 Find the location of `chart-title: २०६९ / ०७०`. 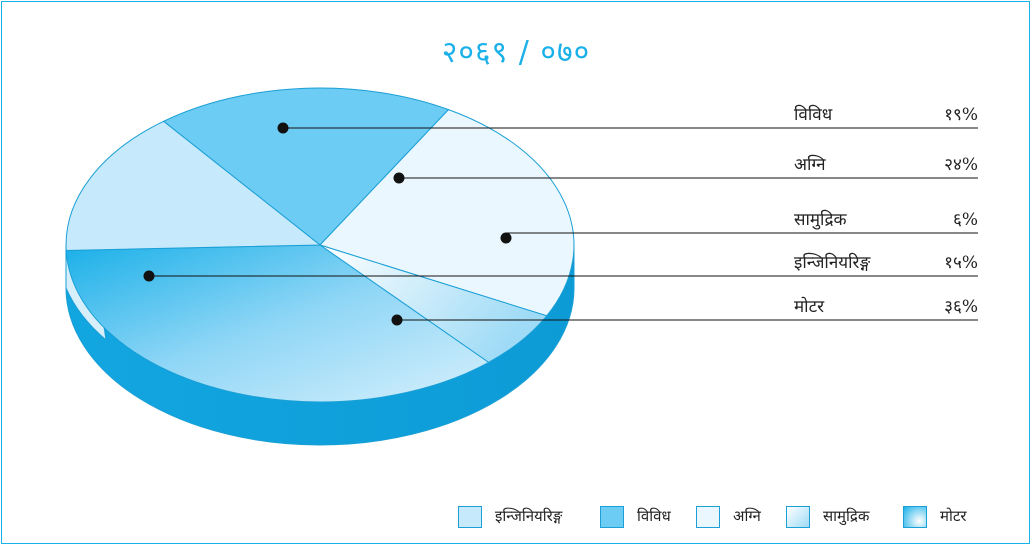

chart-title: २०६९ / ०७० is located at coordinates (516, 52).